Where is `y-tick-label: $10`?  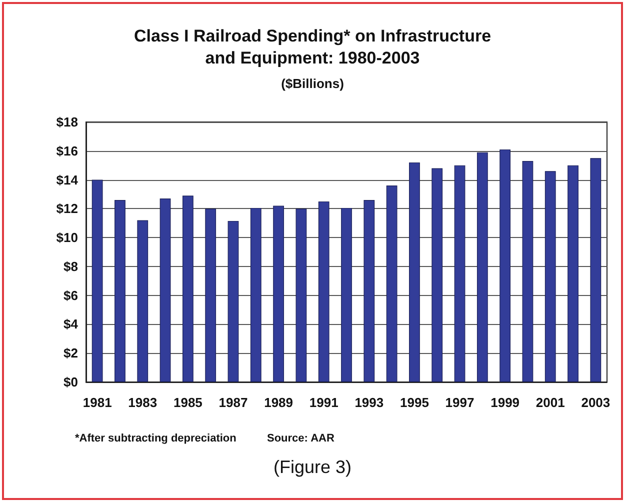
y-tick-label: $10 is located at coordinates (67, 238).